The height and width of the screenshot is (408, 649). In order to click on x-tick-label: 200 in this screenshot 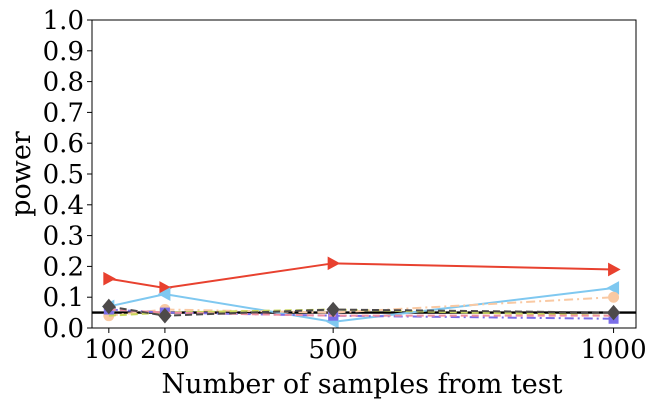, I will do `click(165, 350)`.